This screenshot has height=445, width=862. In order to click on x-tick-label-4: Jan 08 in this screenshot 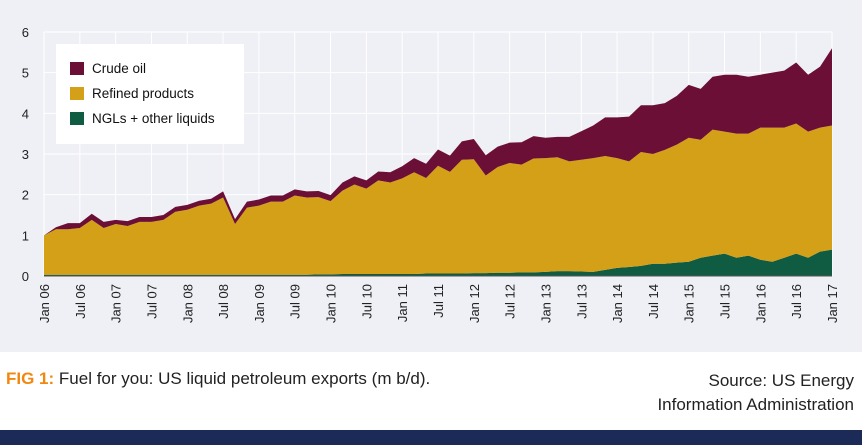, I will do `click(187, 303)`.